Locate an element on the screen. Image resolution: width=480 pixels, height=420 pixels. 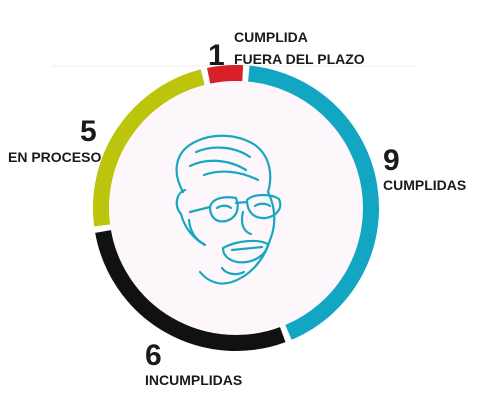
label-incumplidas: 6 INCUMPLIDAS is located at coordinates (193, 363).